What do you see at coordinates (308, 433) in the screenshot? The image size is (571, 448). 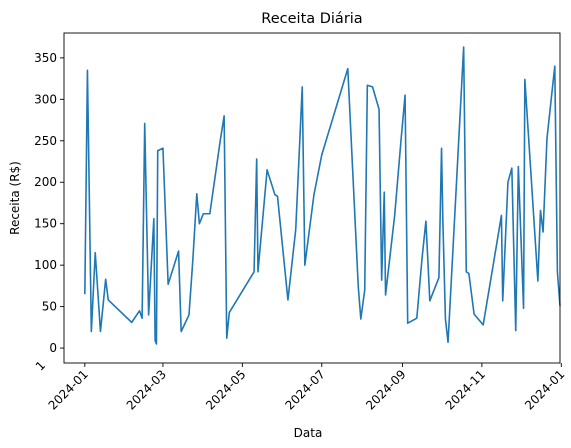 I see `x-axis-label: Data` at bounding box center [308, 433].